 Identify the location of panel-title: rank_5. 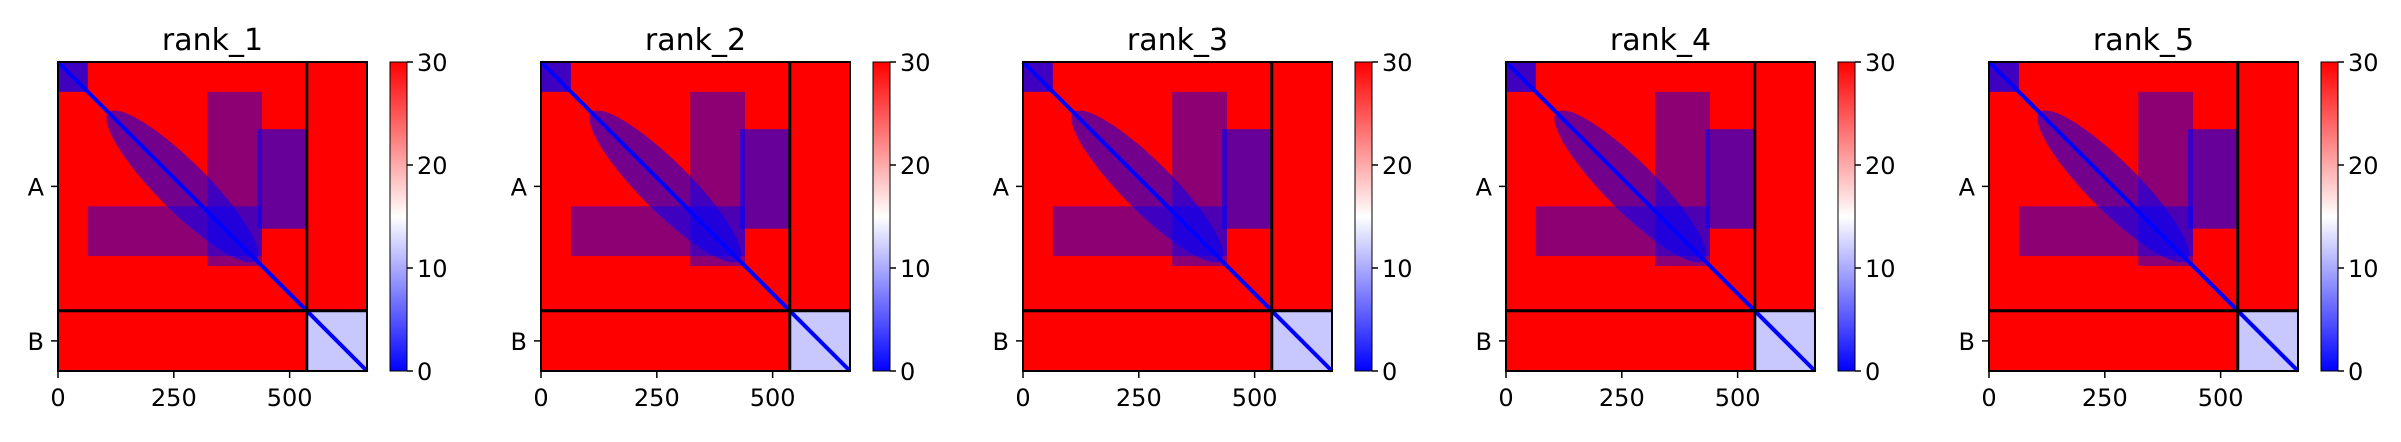
(2143, 40).